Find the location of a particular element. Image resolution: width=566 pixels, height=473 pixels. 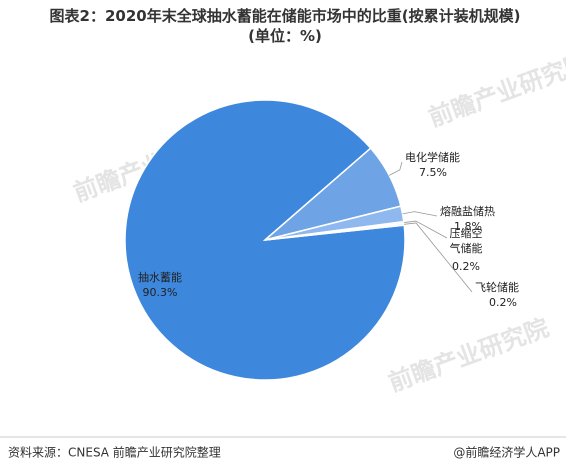

category-label: 飞轮储能 is located at coordinates (497, 287).